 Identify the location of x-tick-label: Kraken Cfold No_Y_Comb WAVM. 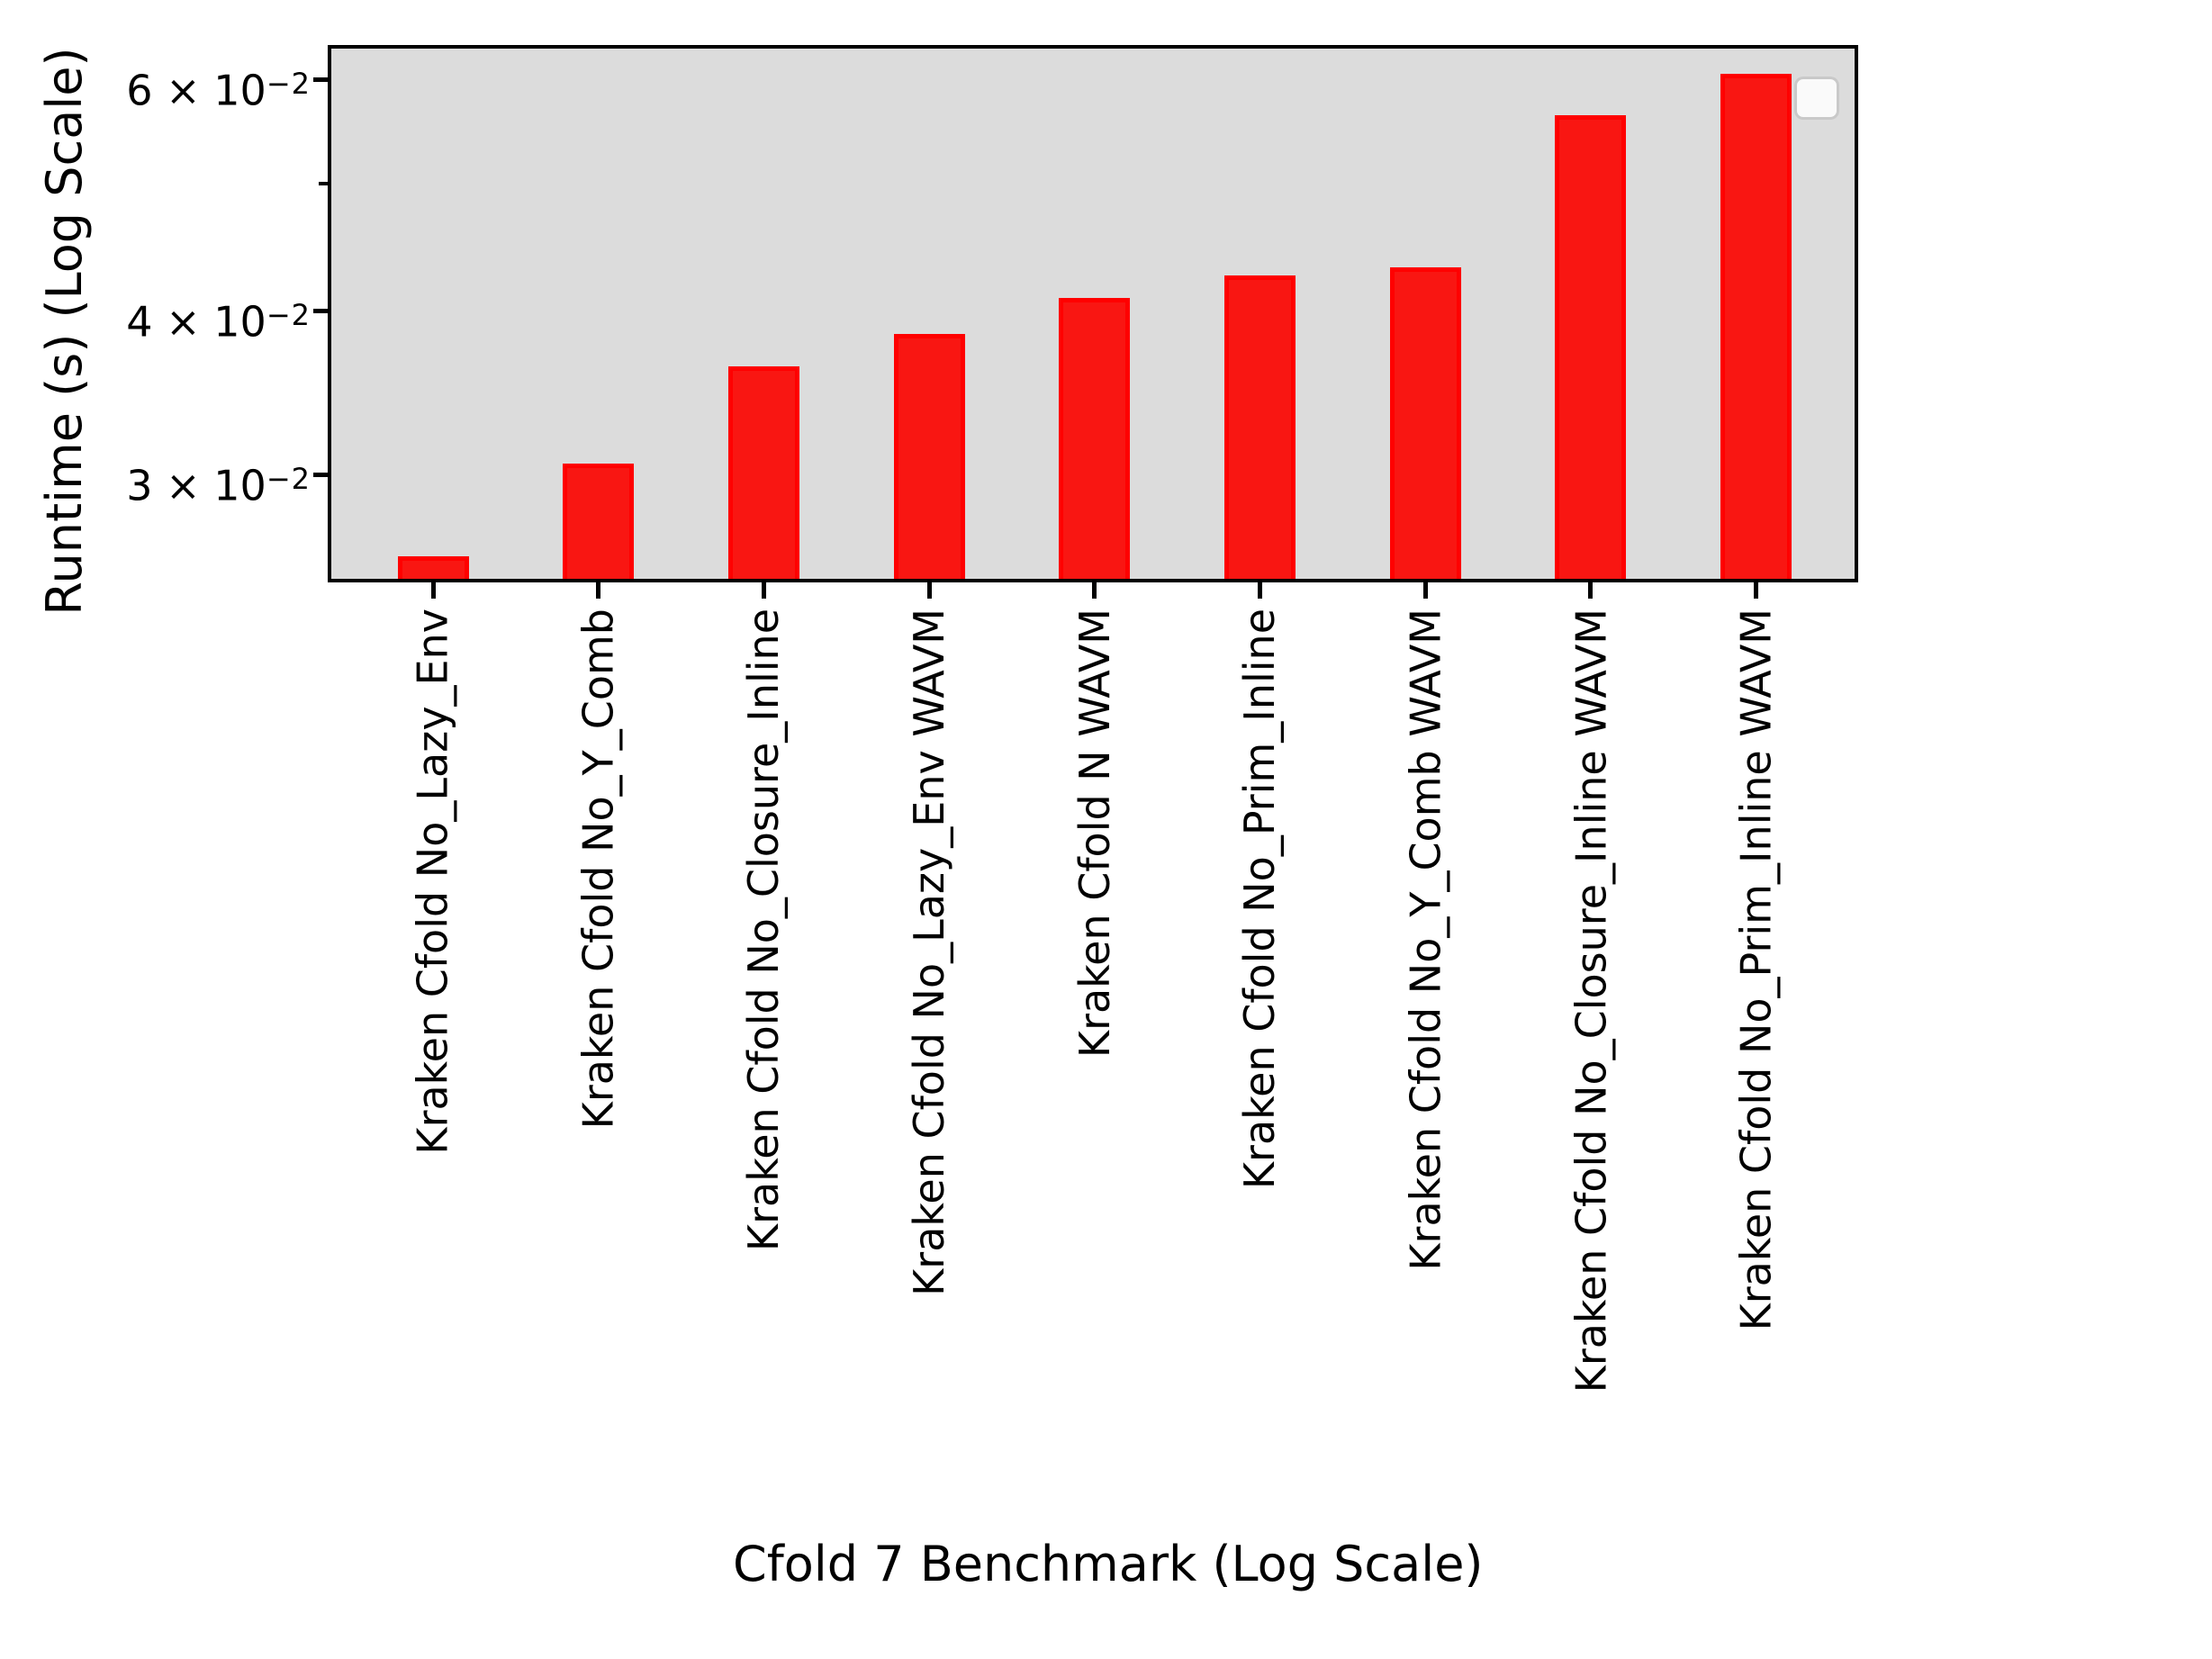
(1425, 940).